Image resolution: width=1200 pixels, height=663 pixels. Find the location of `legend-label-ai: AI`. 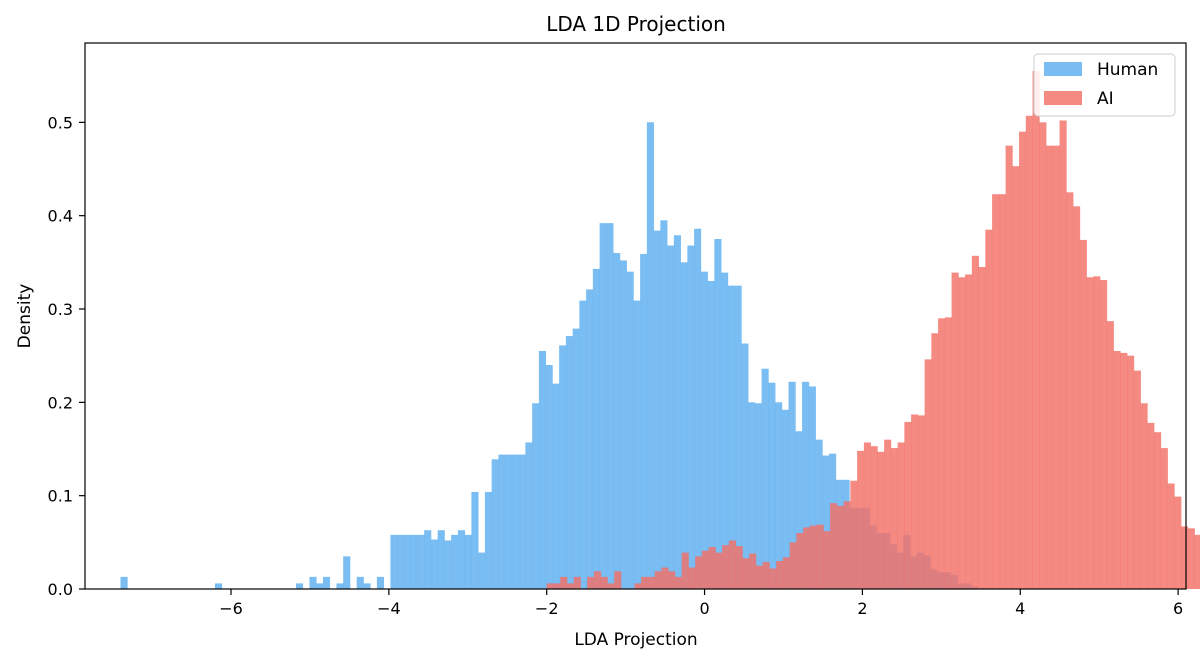

legend-label-ai: AI is located at coordinates (1105, 99).